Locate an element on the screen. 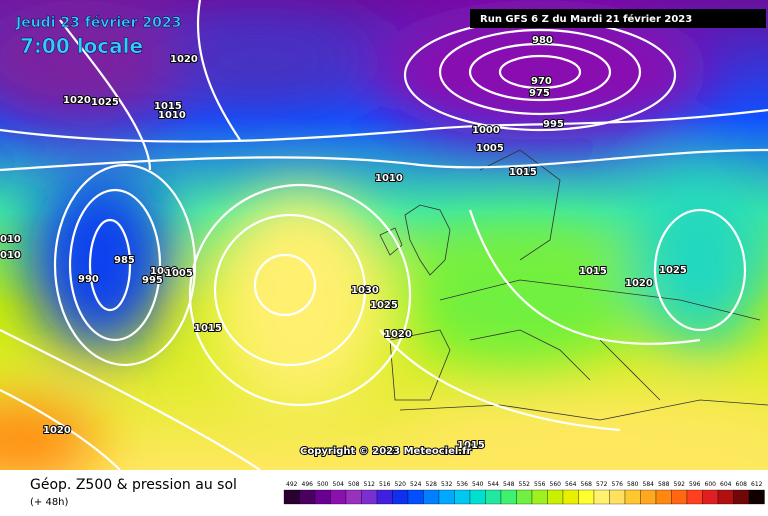 This screenshot has width=768, height=516. scale-label: 516 is located at coordinates (385, 484).